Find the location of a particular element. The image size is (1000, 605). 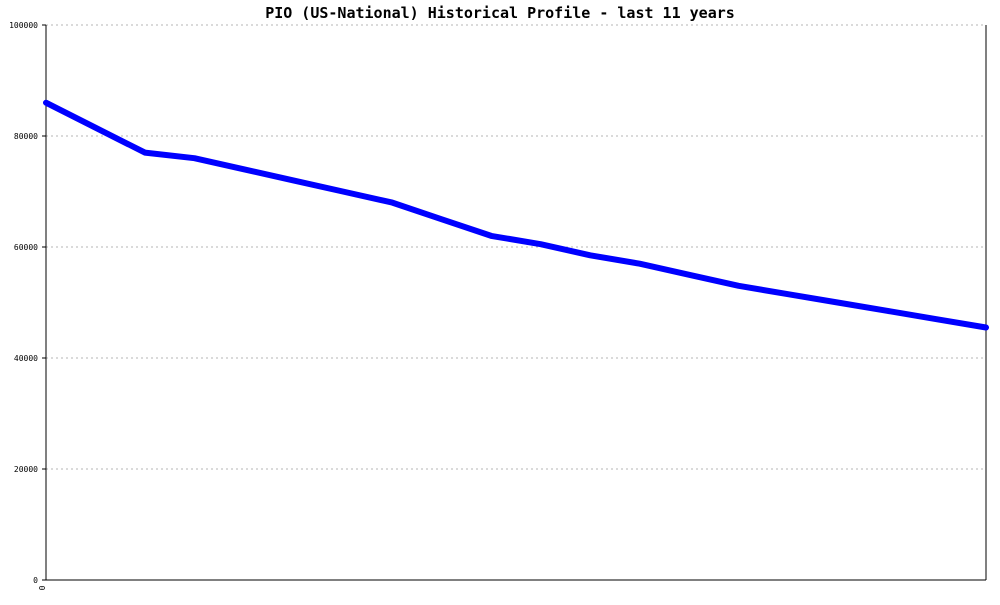

x-tick-label: 0 is located at coordinates (42, 587).